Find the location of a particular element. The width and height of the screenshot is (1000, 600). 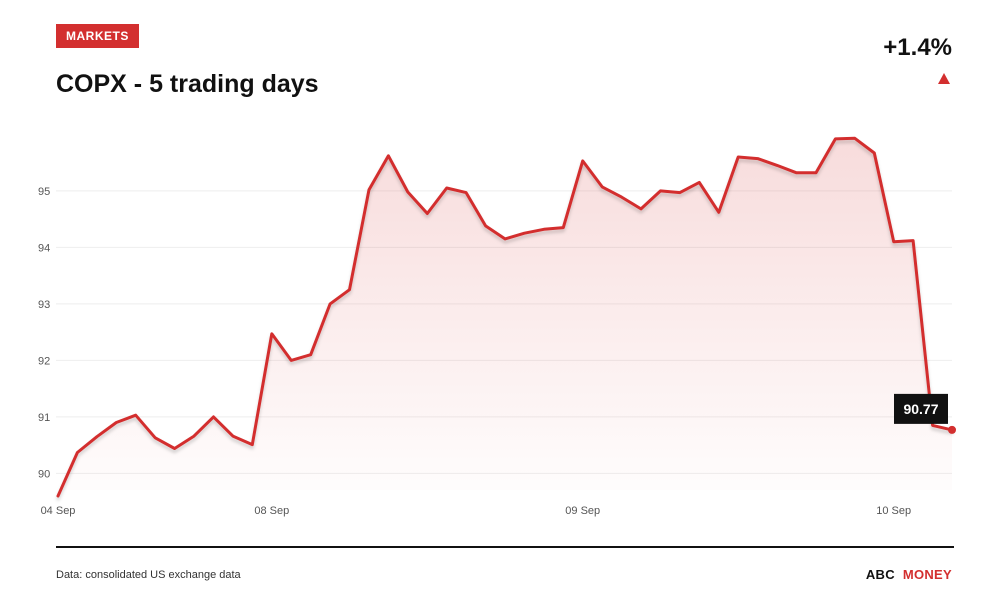

chart-title: COPX - 5 trading days is located at coordinates (187, 84).